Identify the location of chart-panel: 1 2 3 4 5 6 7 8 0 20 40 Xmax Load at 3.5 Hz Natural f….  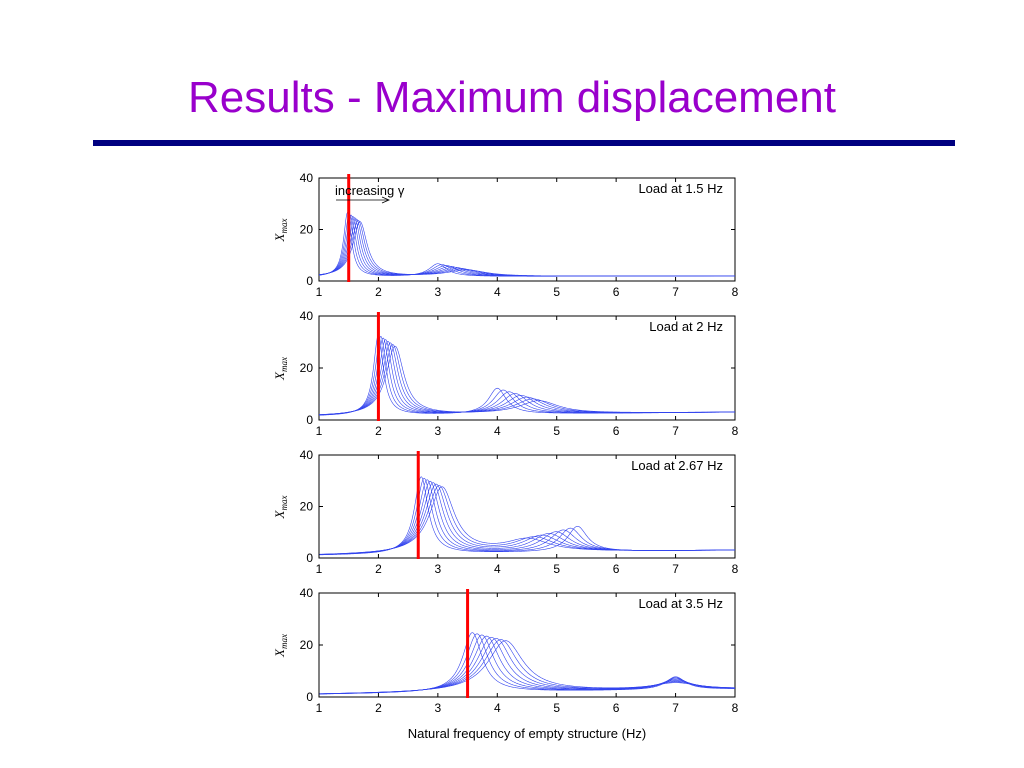
(505, 663).